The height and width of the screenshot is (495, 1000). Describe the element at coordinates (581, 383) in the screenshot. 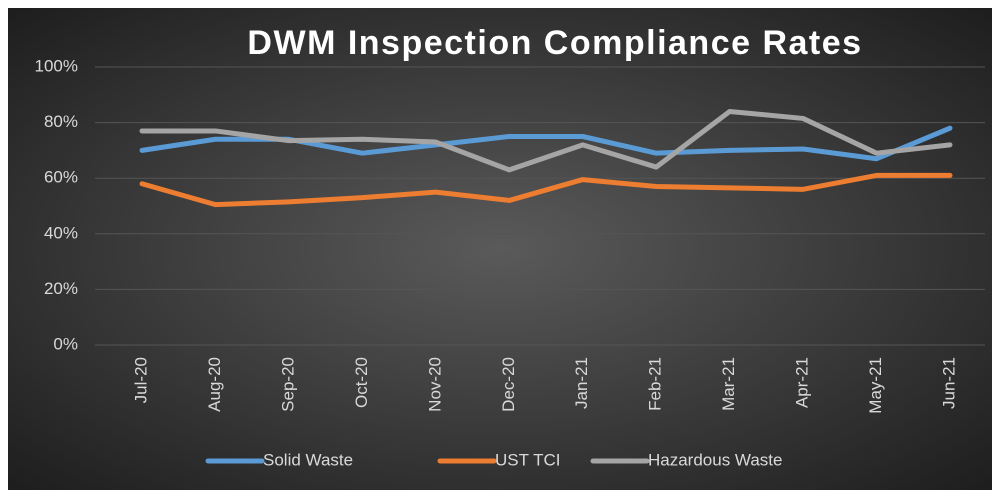

I see `x-tick-label: Jan-21` at that location.